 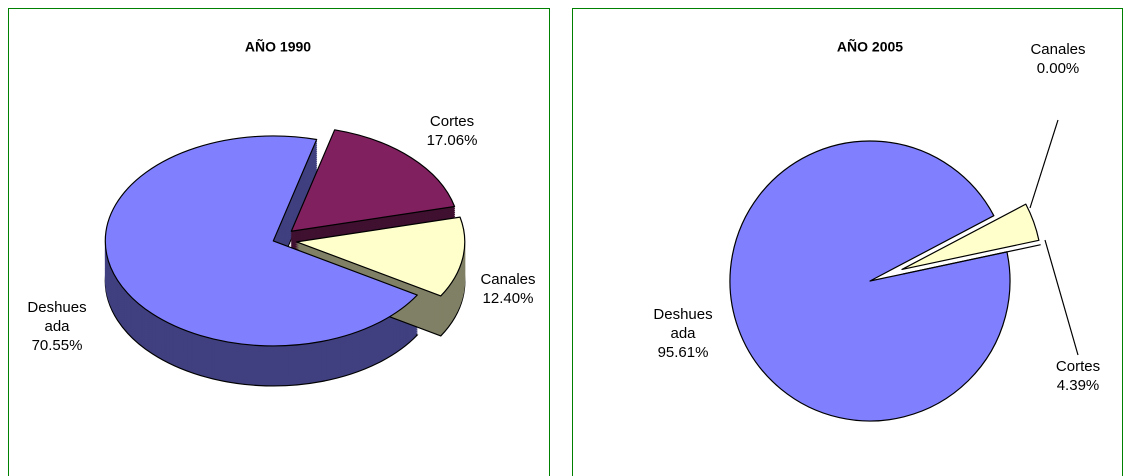 I want to click on chart-title: AÑO 1990, so click(x=278, y=46).